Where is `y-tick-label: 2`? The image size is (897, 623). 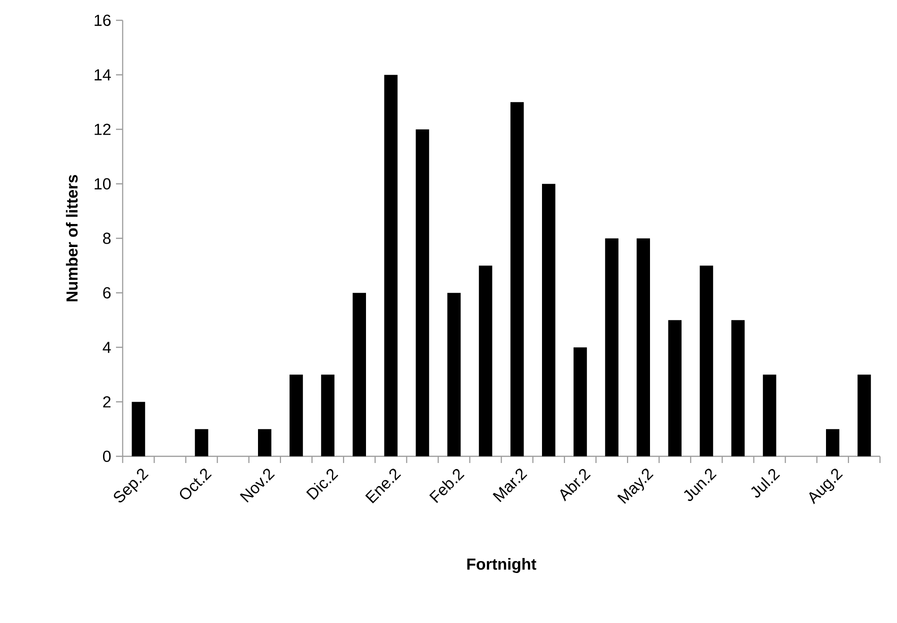 y-tick-label: 2 is located at coordinates (106, 402).